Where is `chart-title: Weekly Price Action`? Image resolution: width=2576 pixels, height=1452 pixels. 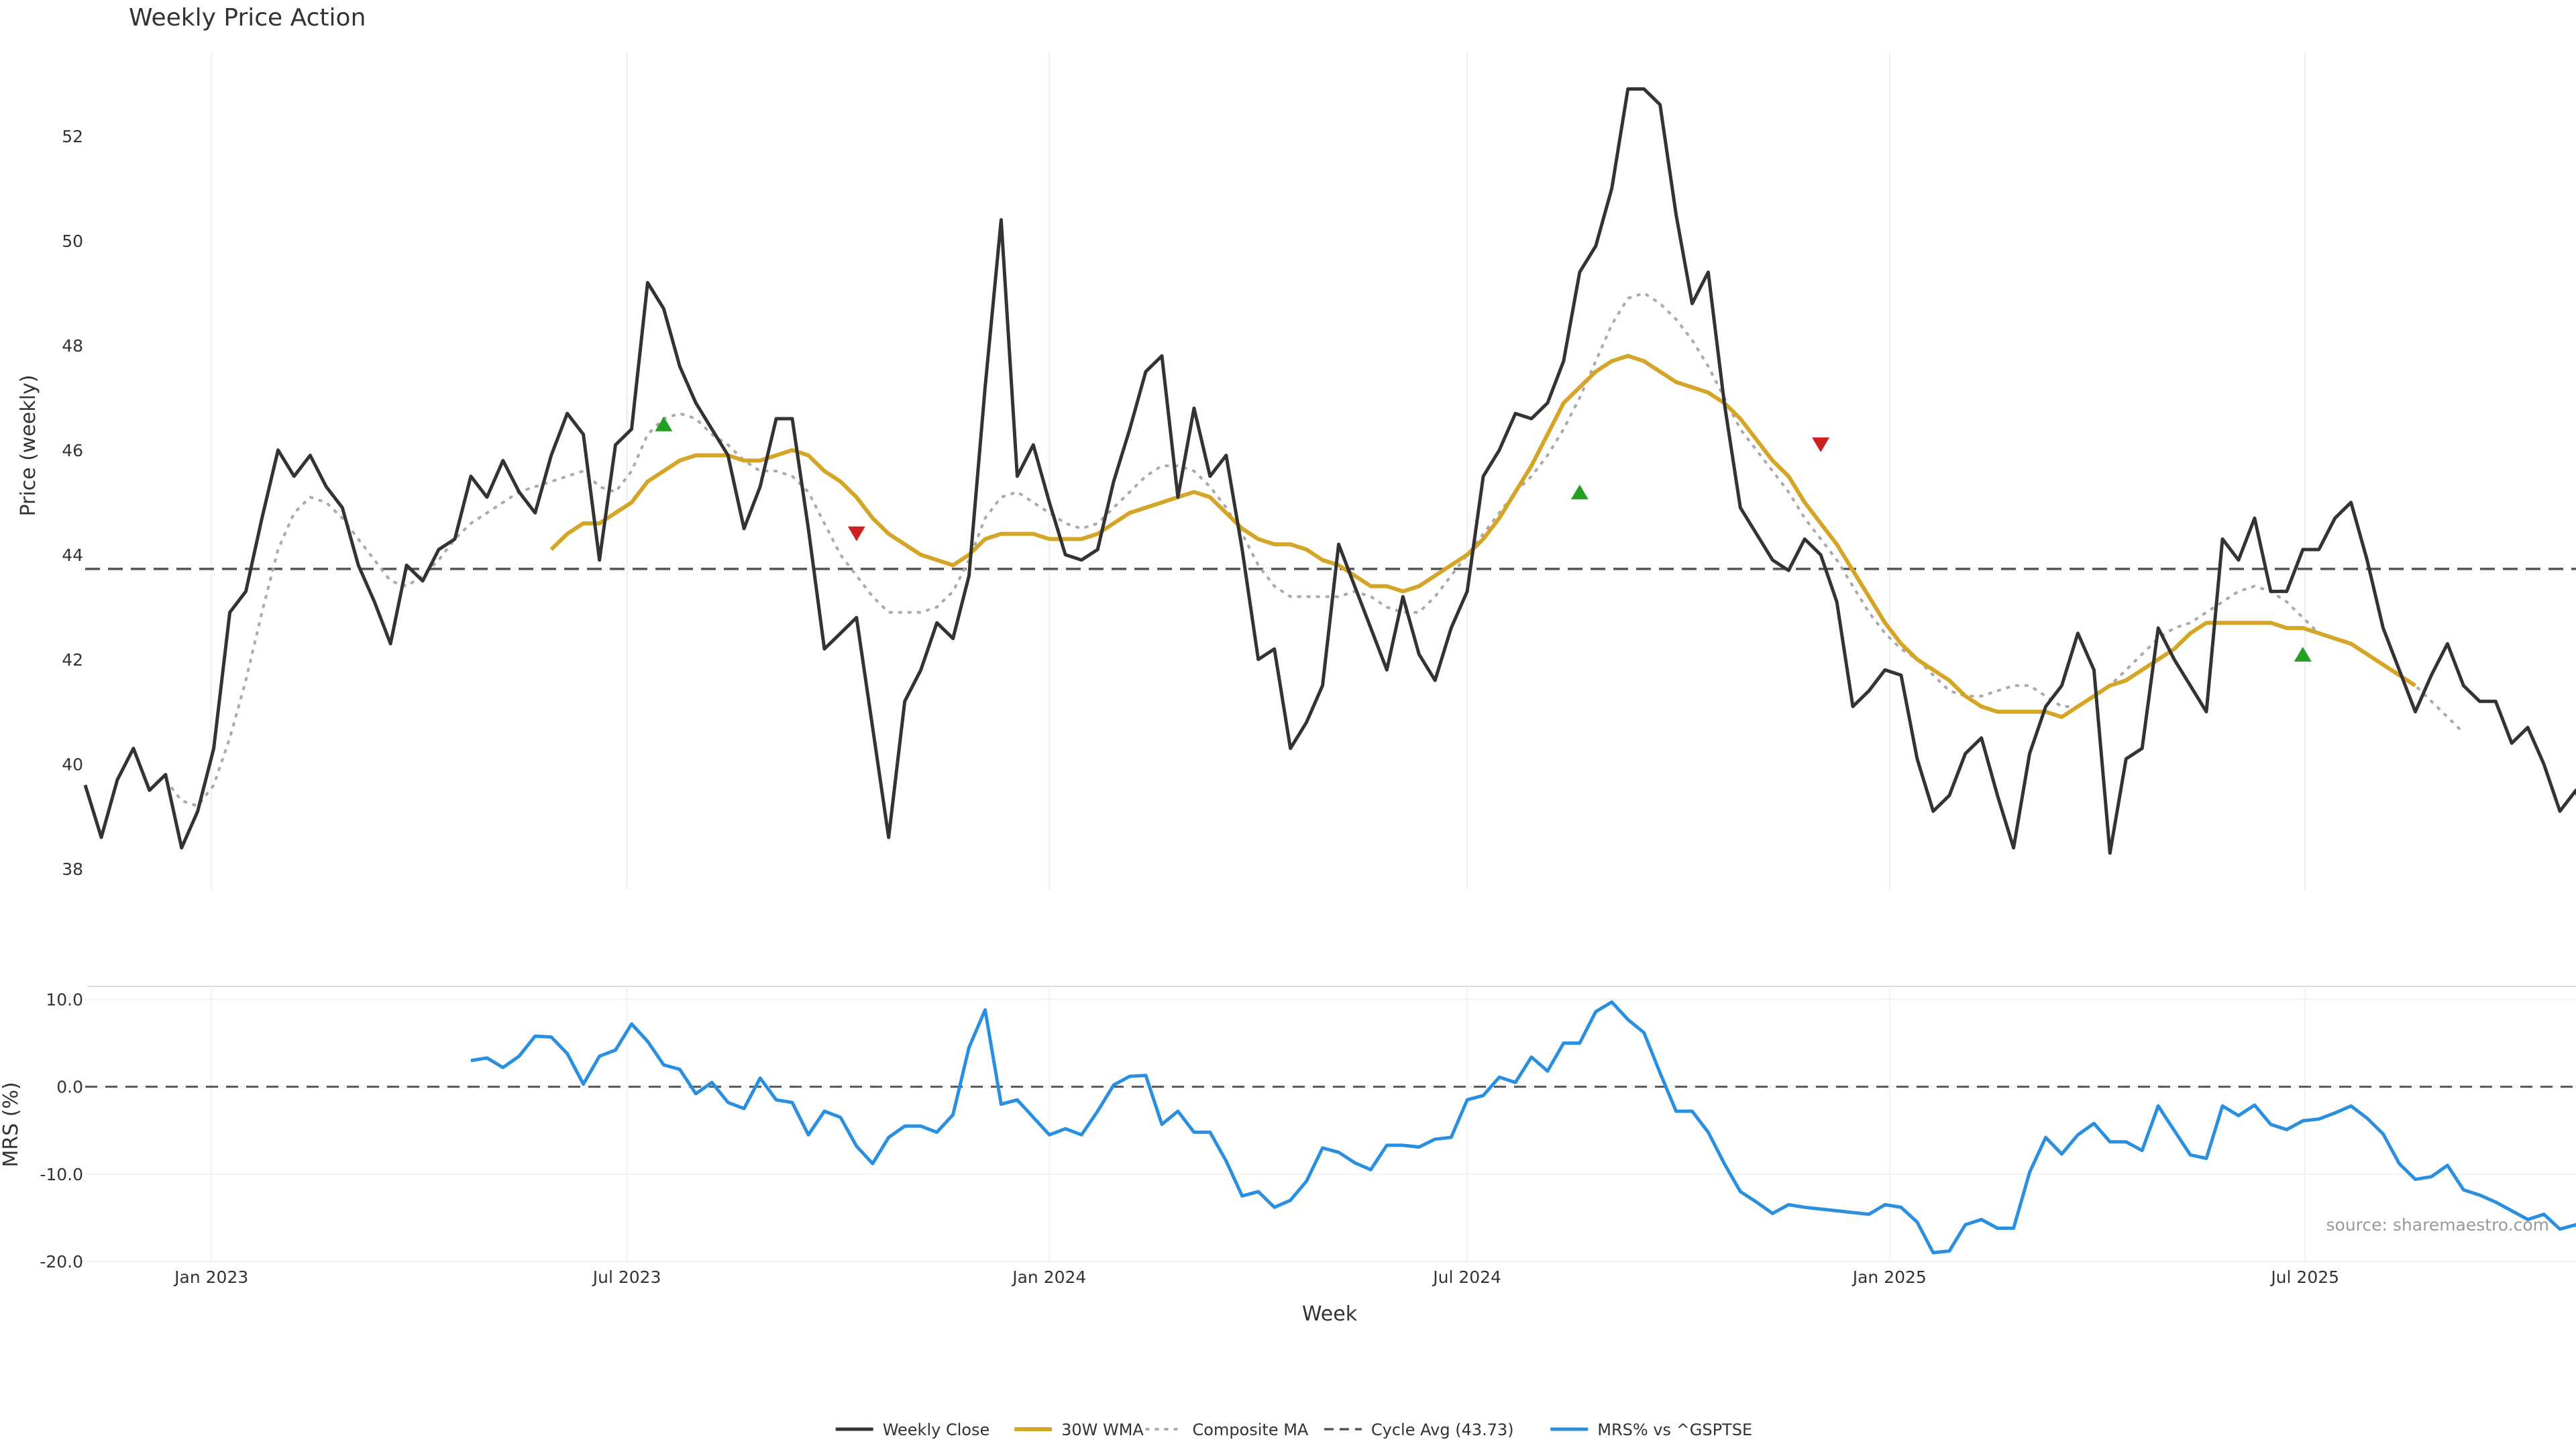 chart-title: Weekly Price Action is located at coordinates (247, 18).